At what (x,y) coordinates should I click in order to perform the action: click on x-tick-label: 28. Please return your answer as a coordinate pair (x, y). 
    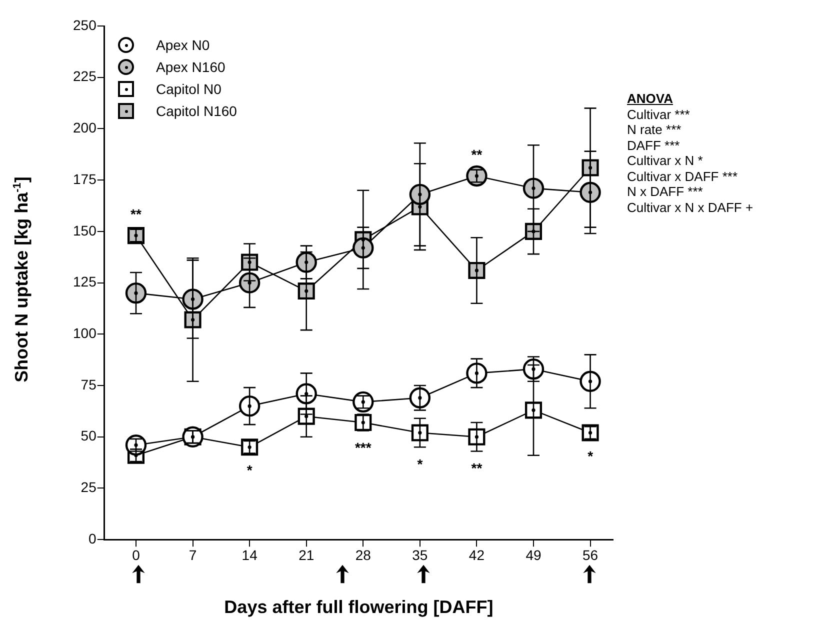
    Looking at the image, I should click on (363, 554).